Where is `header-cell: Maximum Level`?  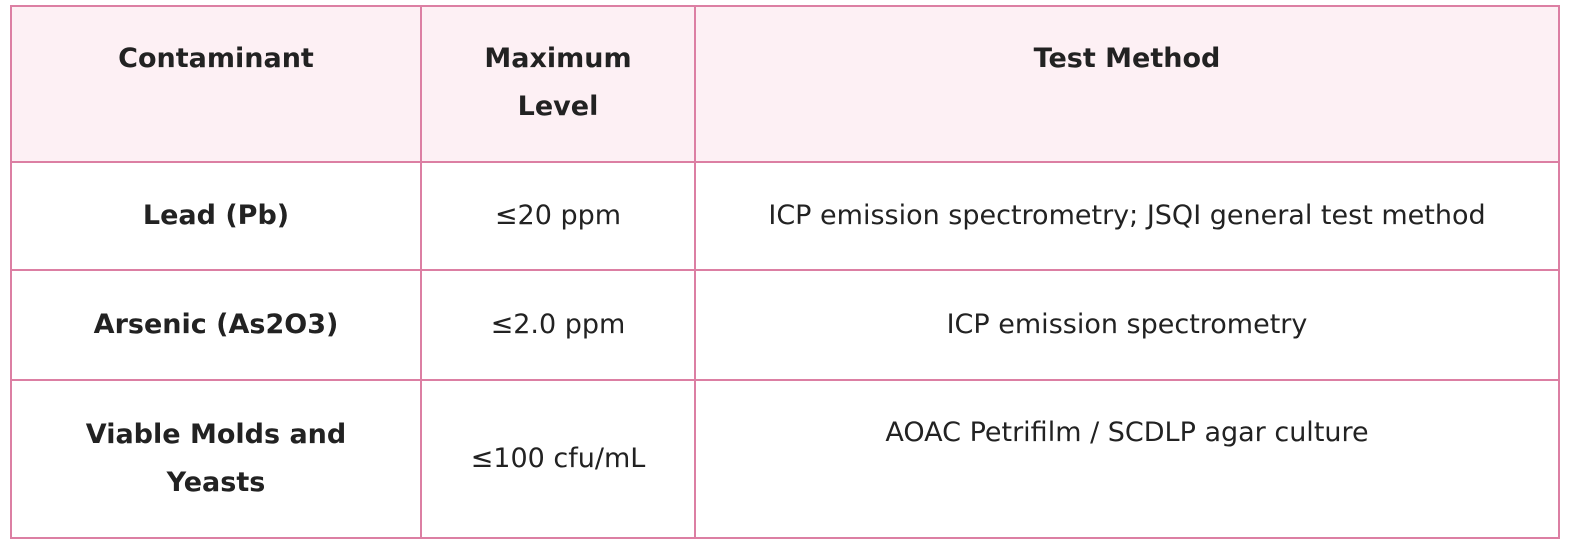 header-cell: Maximum Level is located at coordinates (558, 84).